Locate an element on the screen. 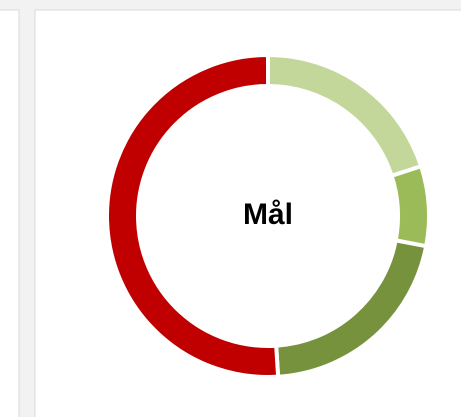  center-label: Mål is located at coordinates (268, 214).